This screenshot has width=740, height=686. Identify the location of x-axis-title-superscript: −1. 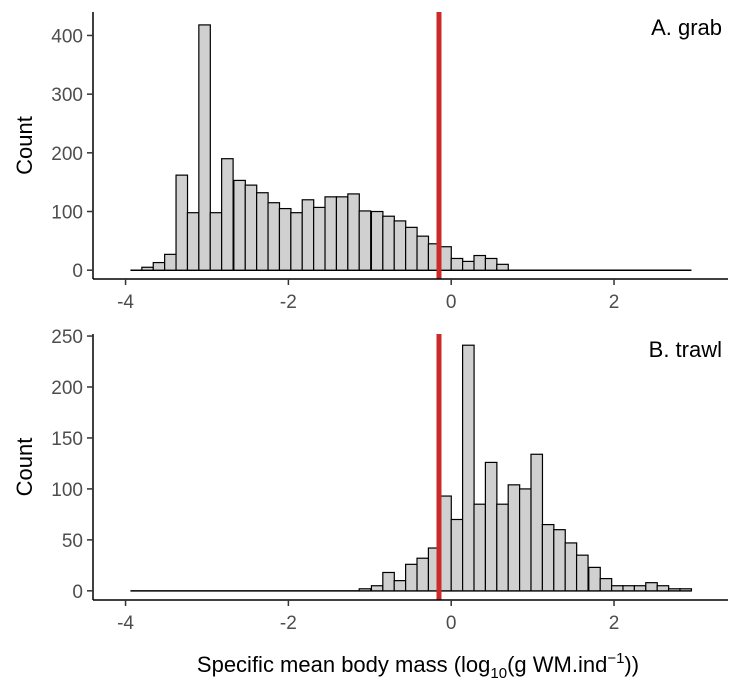
(615, 658).